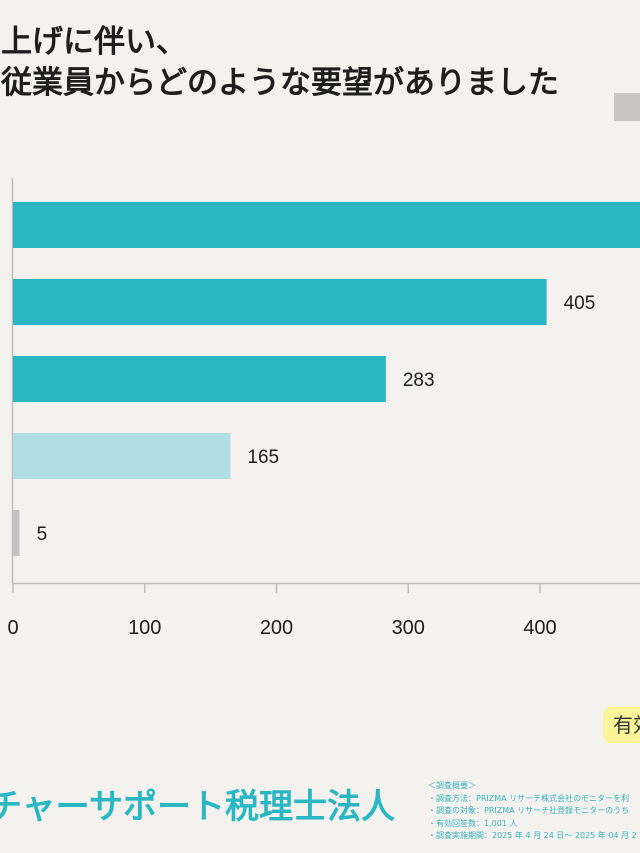  What do you see at coordinates (626, 725) in the screenshot?
I see `respondents-badge-label: 有効` at bounding box center [626, 725].